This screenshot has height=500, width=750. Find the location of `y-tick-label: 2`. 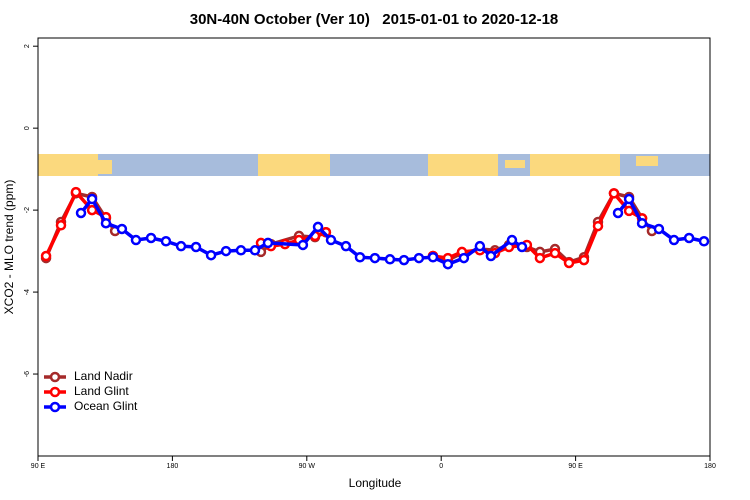

y-tick-label: 2 is located at coordinates (27, 46).